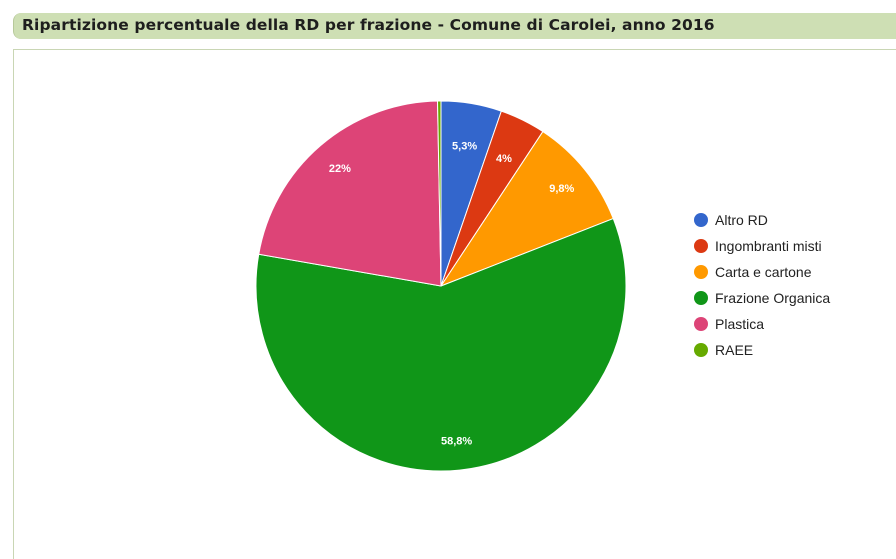 The image size is (896, 559). What do you see at coordinates (456, 442) in the screenshot?
I see `slice-label-frazione-organica: 58,8%` at bounding box center [456, 442].